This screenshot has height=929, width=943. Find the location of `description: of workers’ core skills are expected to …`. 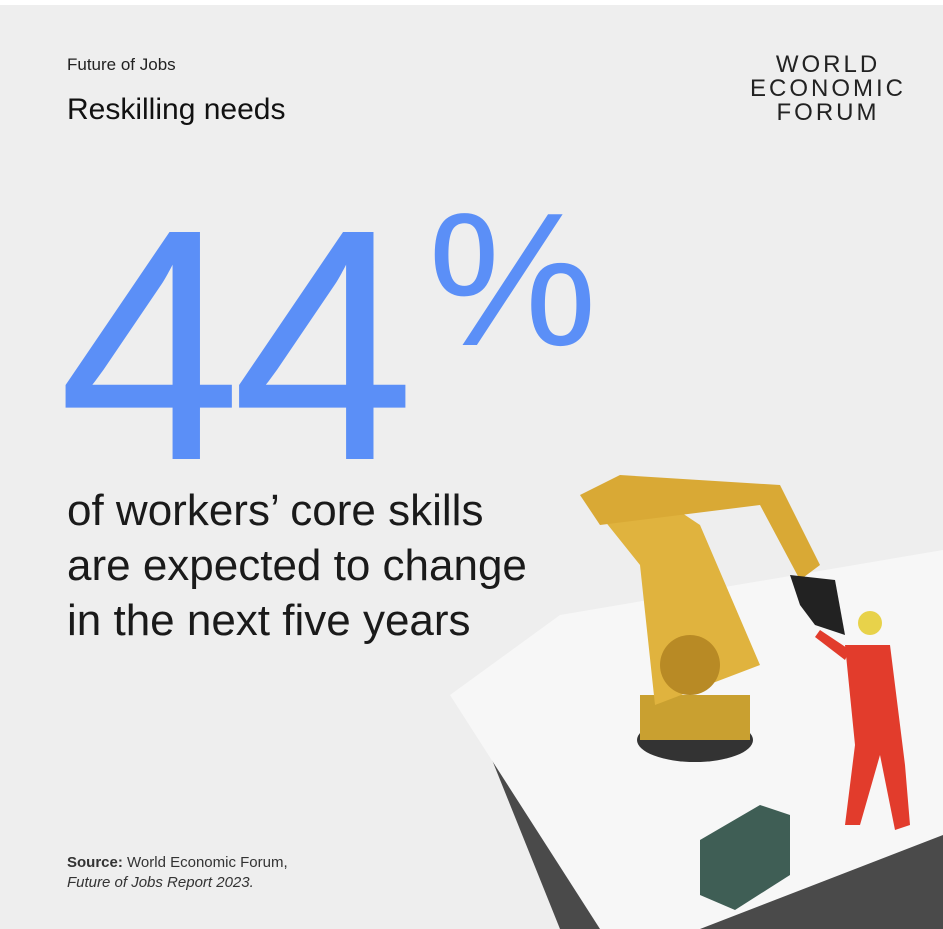

description: of workers’ core skills are expected to … is located at coordinates (297, 565).